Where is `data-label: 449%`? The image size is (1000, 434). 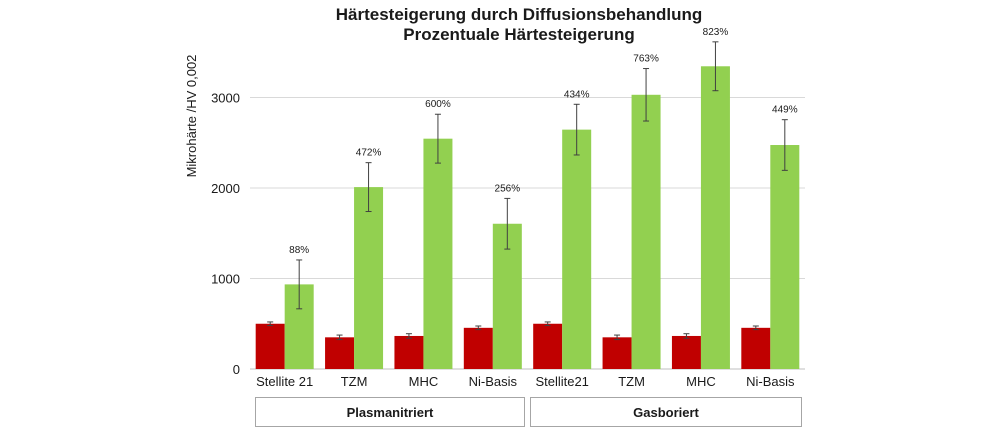
data-label: 449% is located at coordinates (785, 110).